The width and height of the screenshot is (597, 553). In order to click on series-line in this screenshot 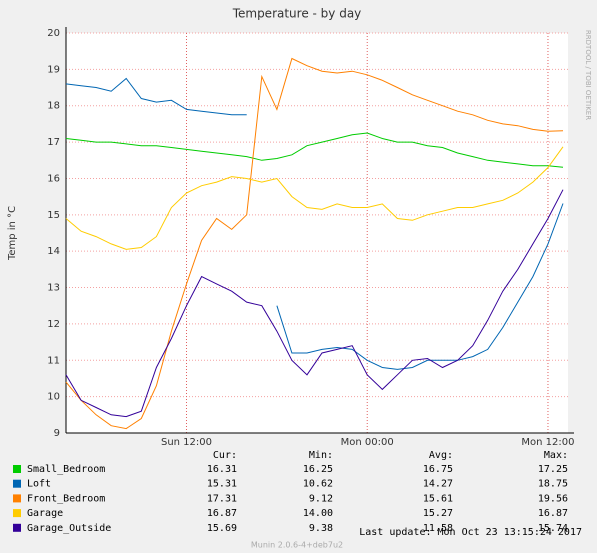, I will do `click(314, 150)`.